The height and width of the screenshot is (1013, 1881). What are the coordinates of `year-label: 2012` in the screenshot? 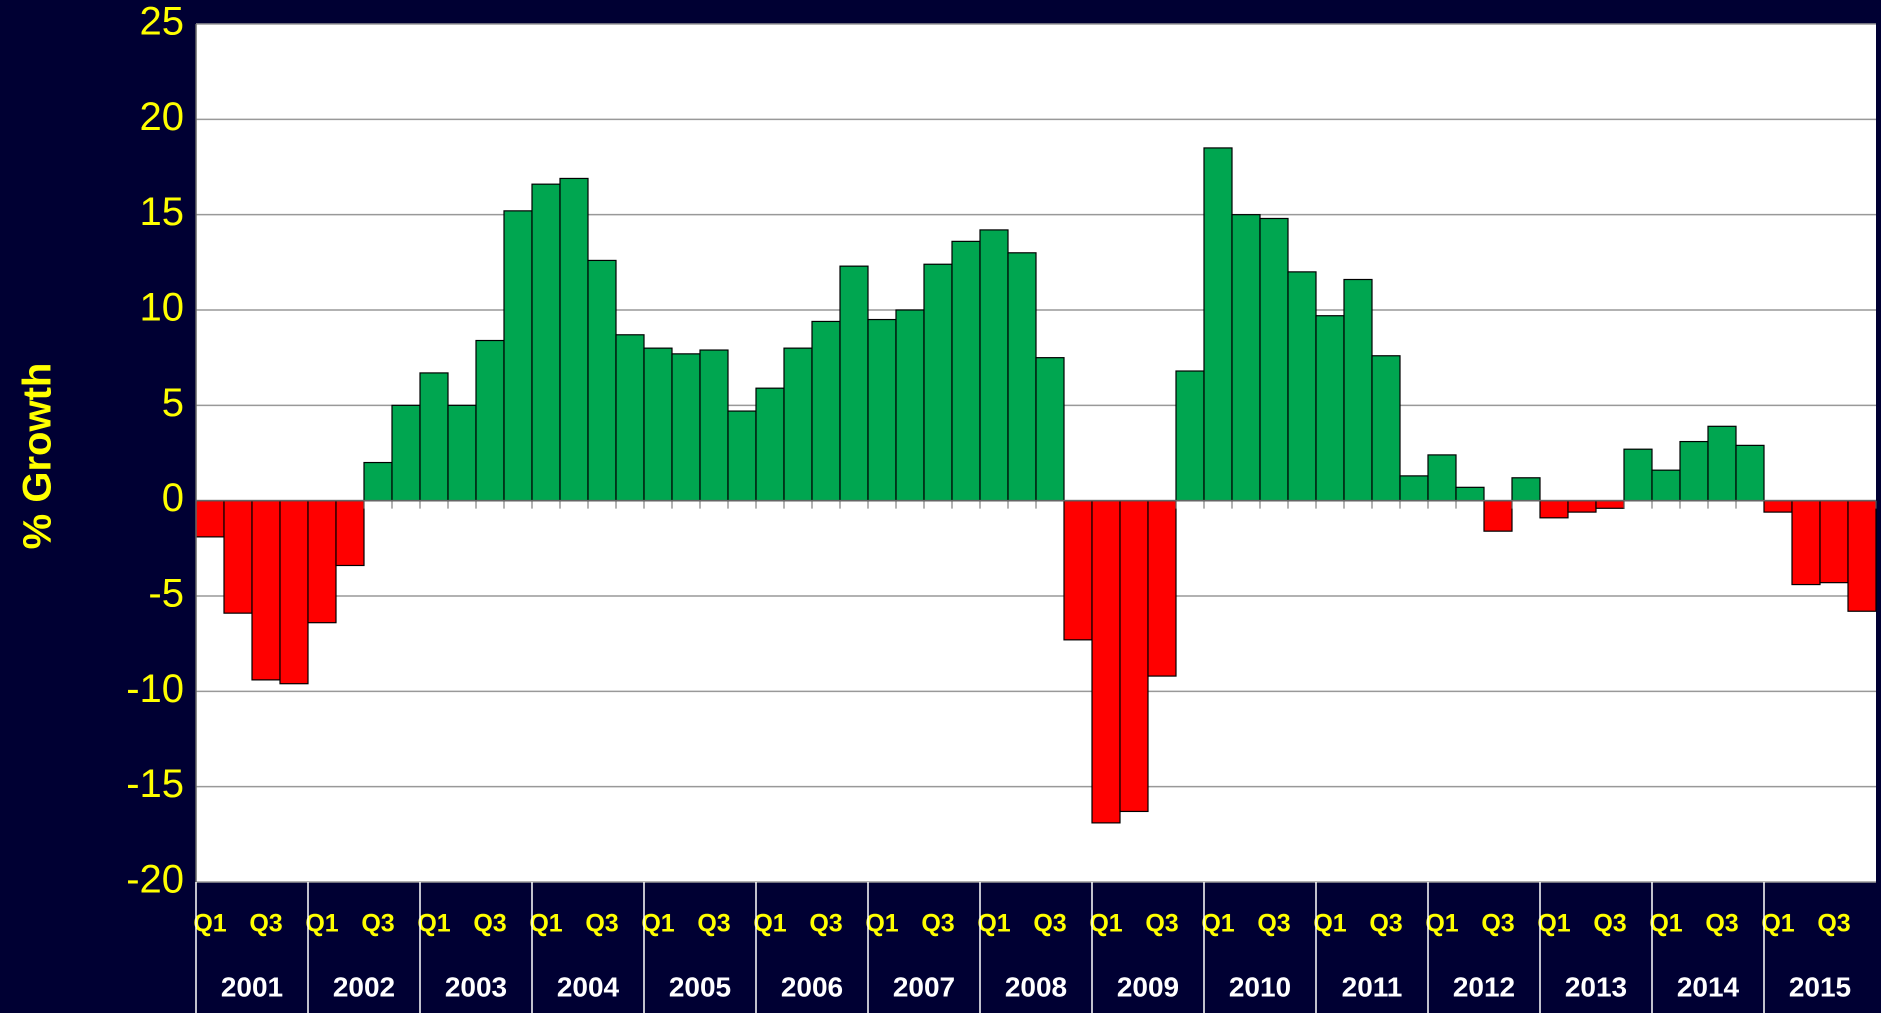 It's located at (1484, 986).